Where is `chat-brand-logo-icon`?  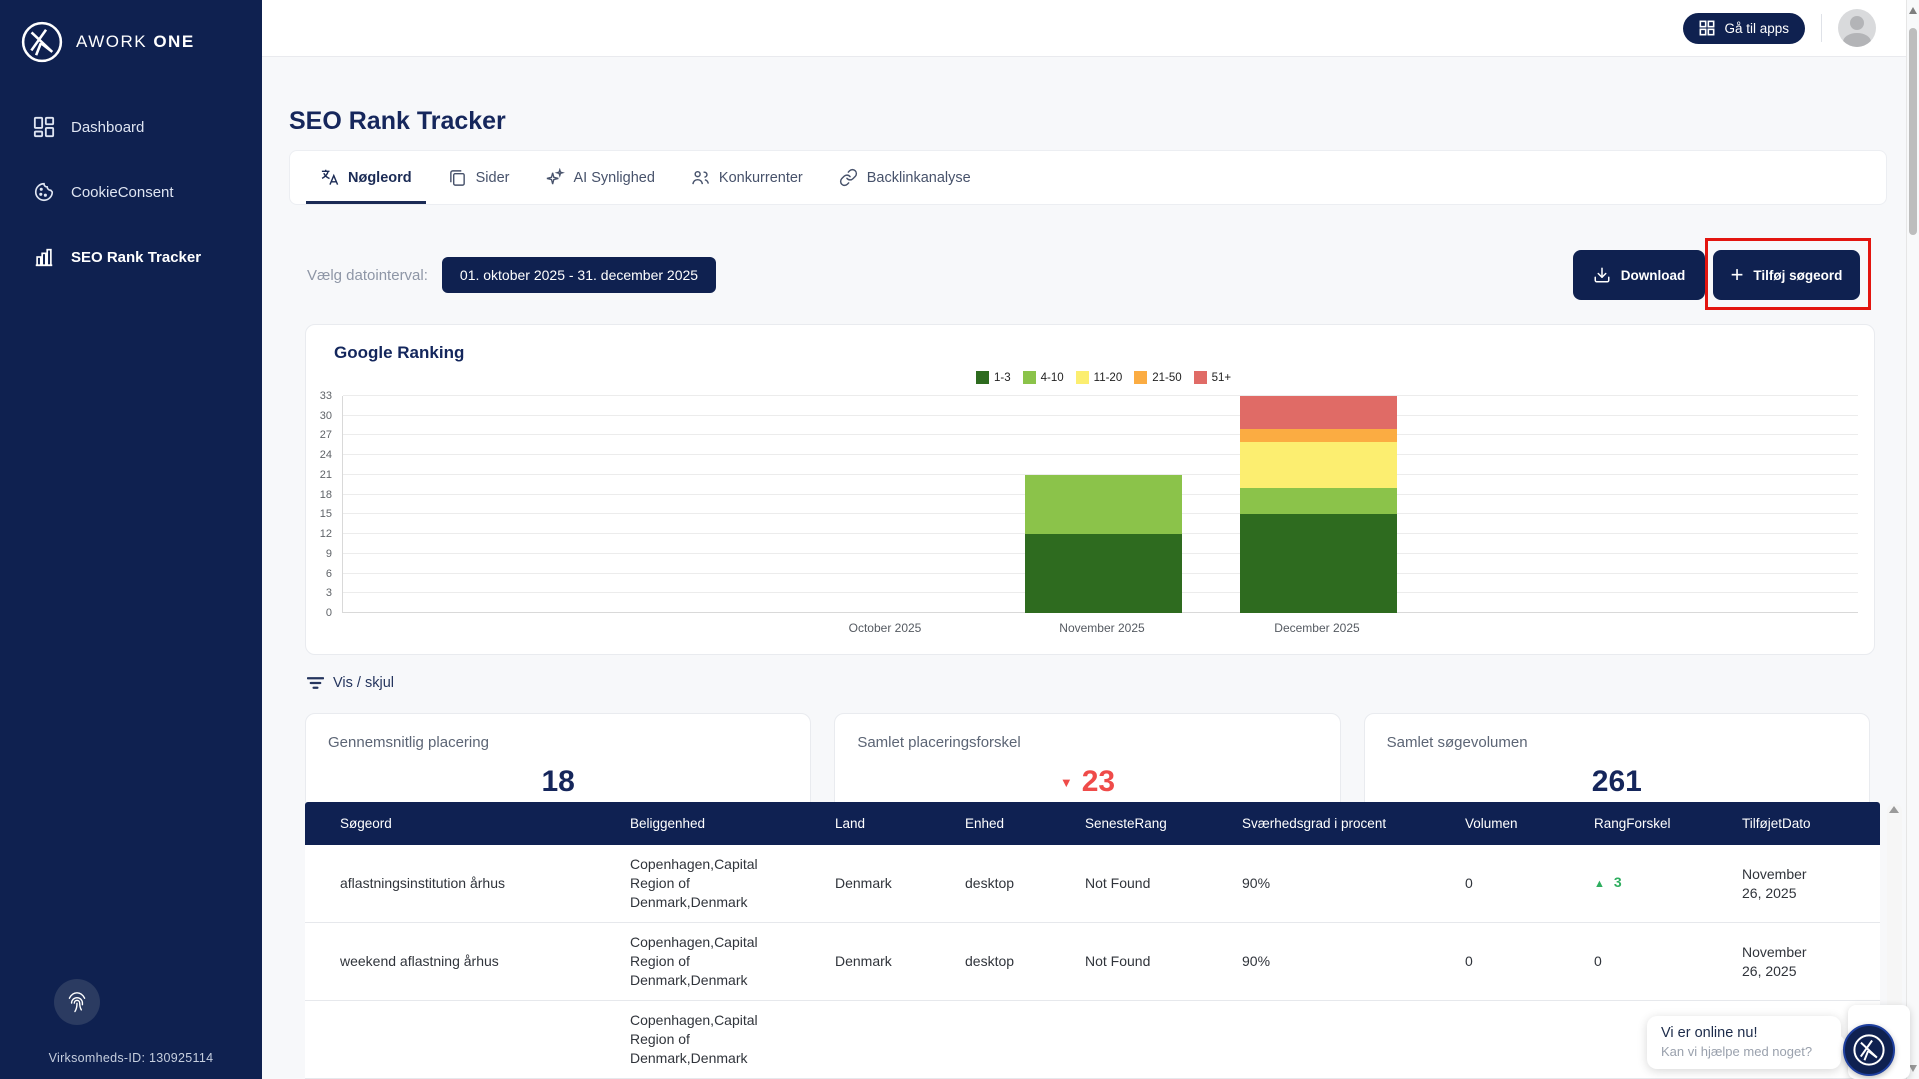
chat-brand-logo-icon is located at coordinates (1869, 1050).